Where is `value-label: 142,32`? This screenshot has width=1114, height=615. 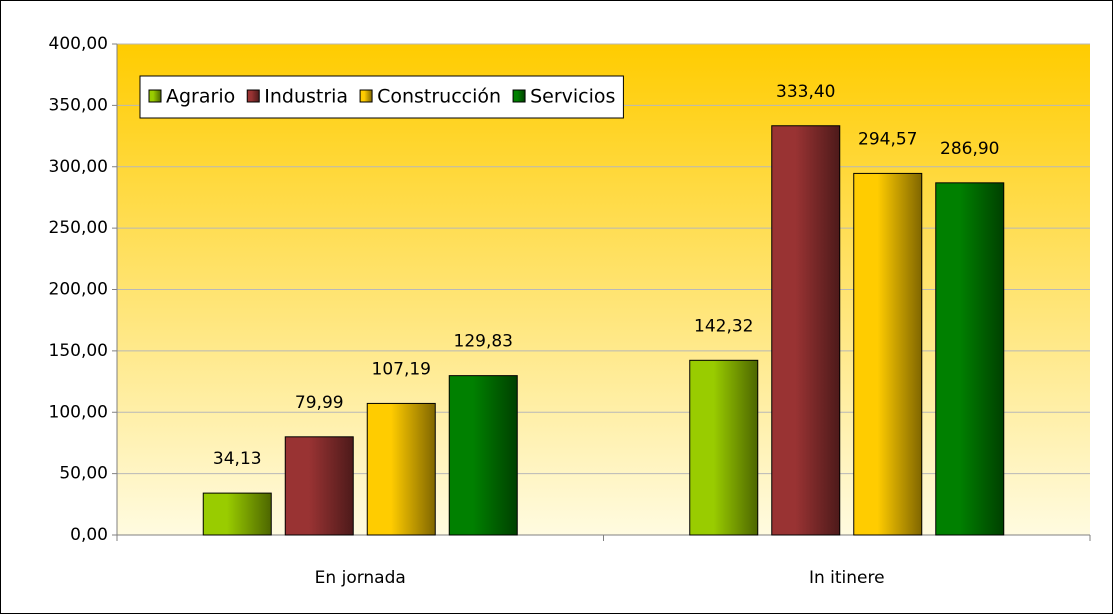
value-label: 142,32 is located at coordinates (723, 326).